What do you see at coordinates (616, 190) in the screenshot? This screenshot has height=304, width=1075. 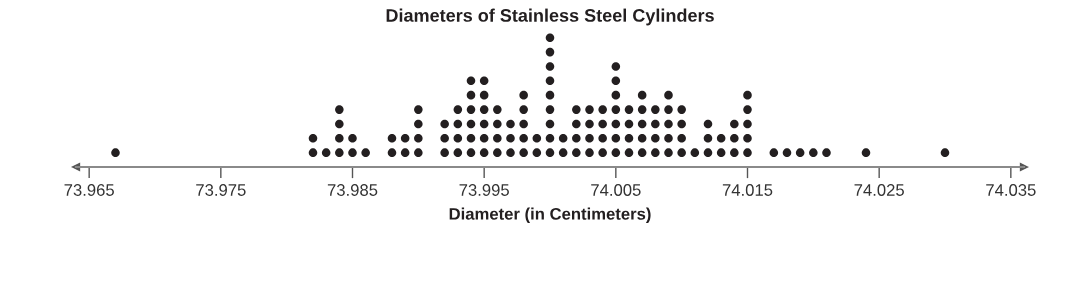 I see `x-tick-label: 74.005` at bounding box center [616, 190].